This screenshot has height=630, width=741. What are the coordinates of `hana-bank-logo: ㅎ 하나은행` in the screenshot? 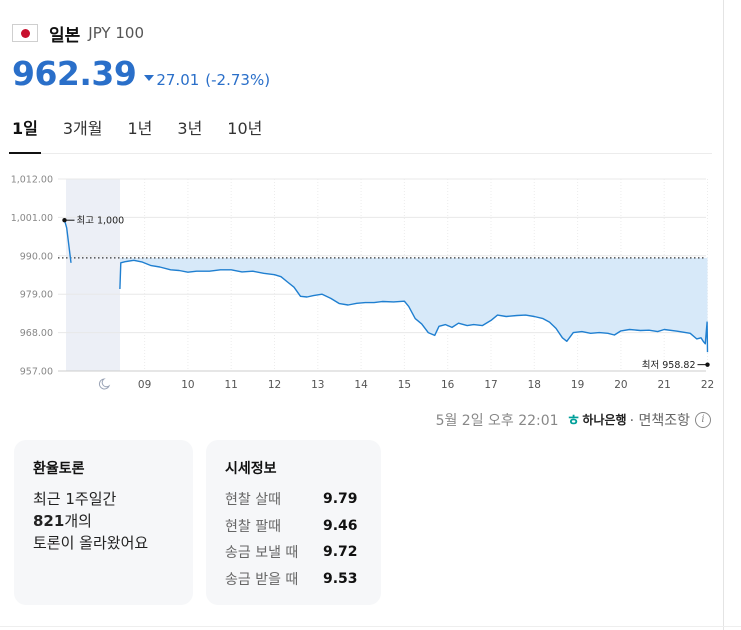 It's located at (597, 419).